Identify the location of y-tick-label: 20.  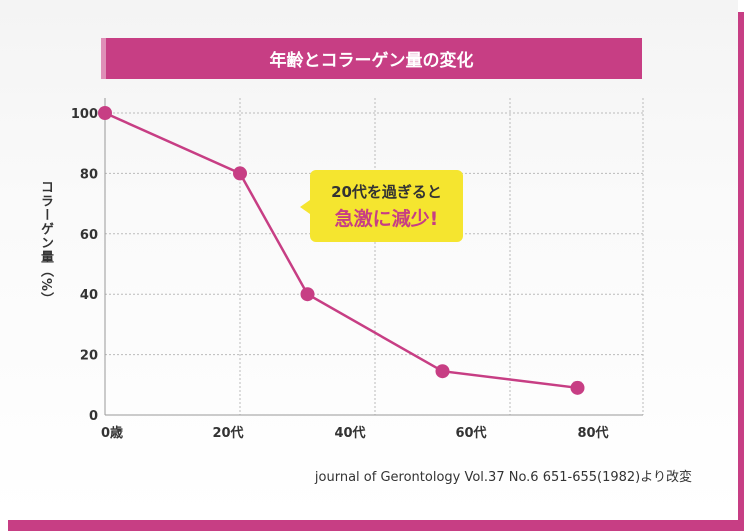
(89, 356).